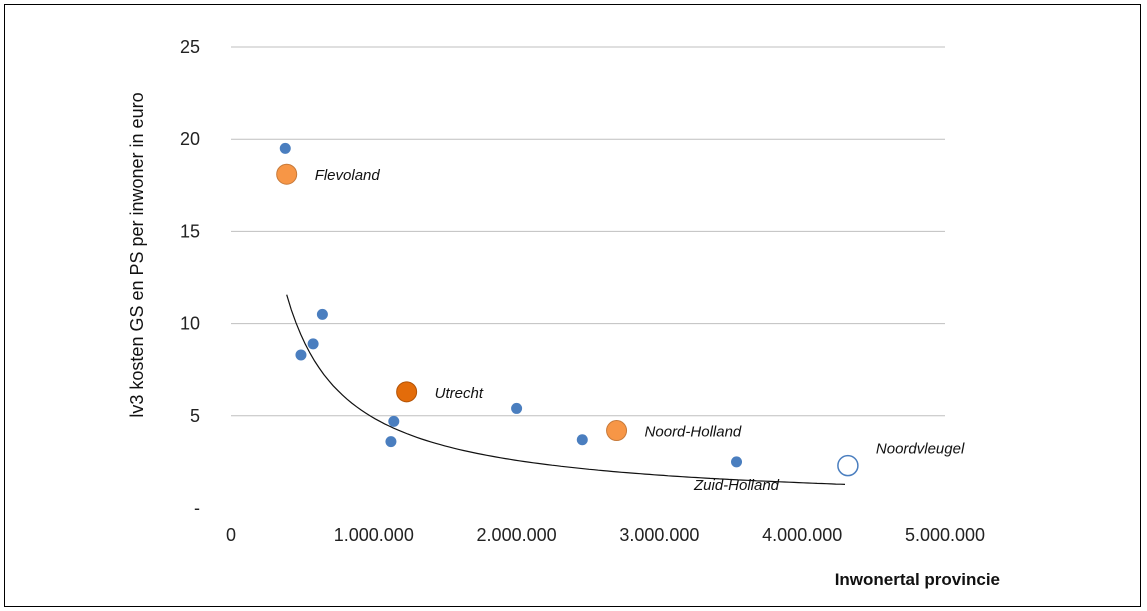  I want to click on annotations: Zuid-Holland, so click(736, 485).